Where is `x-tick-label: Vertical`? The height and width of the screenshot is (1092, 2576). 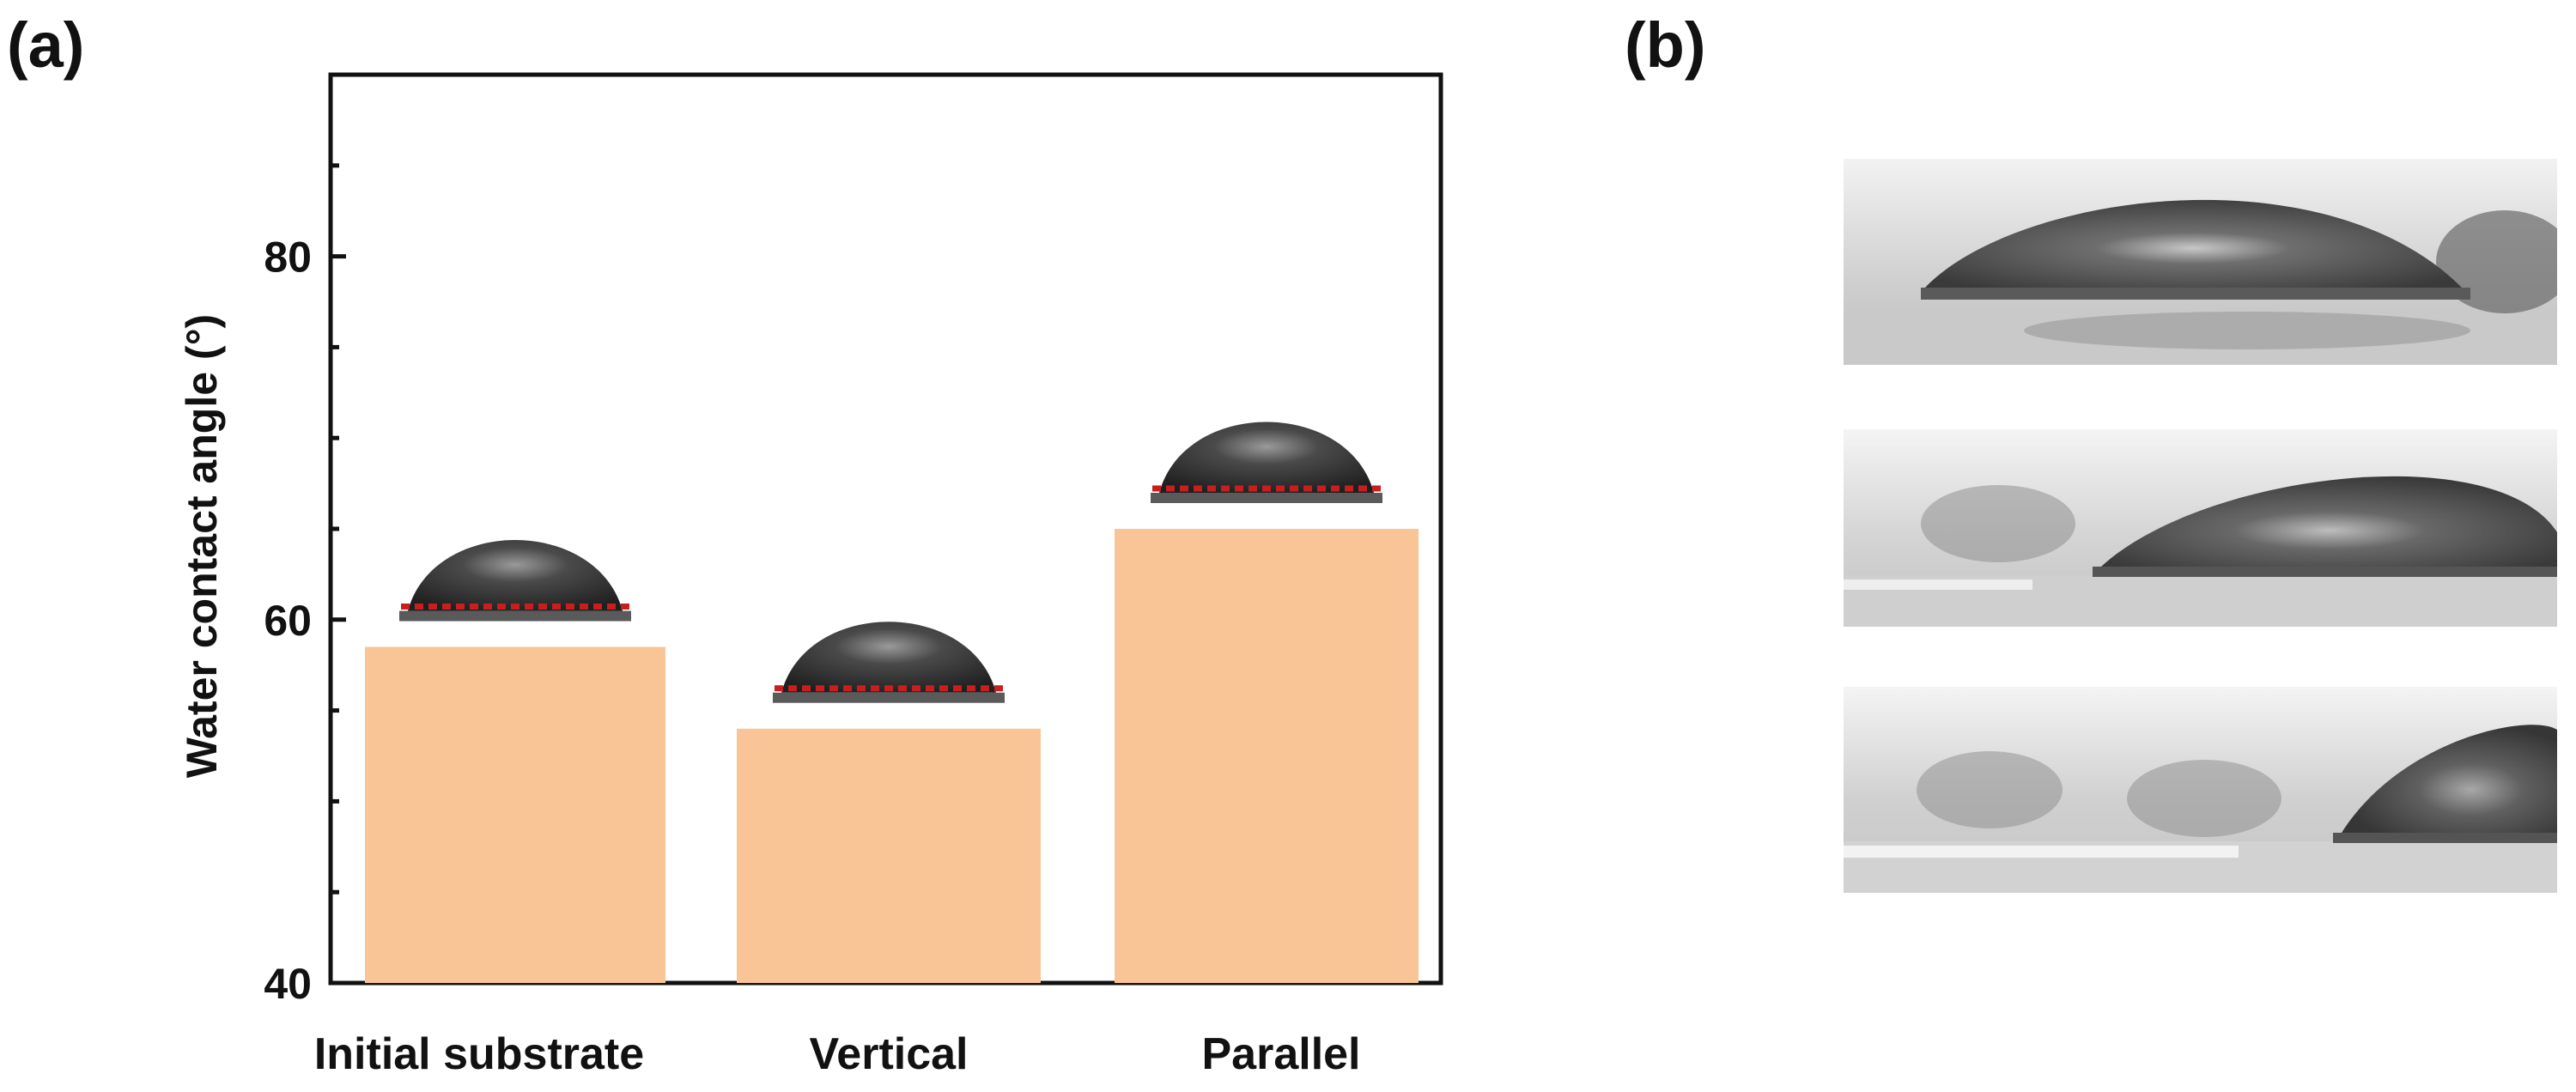 x-tick-label: Vertical is located at coordinates (889, 1054).